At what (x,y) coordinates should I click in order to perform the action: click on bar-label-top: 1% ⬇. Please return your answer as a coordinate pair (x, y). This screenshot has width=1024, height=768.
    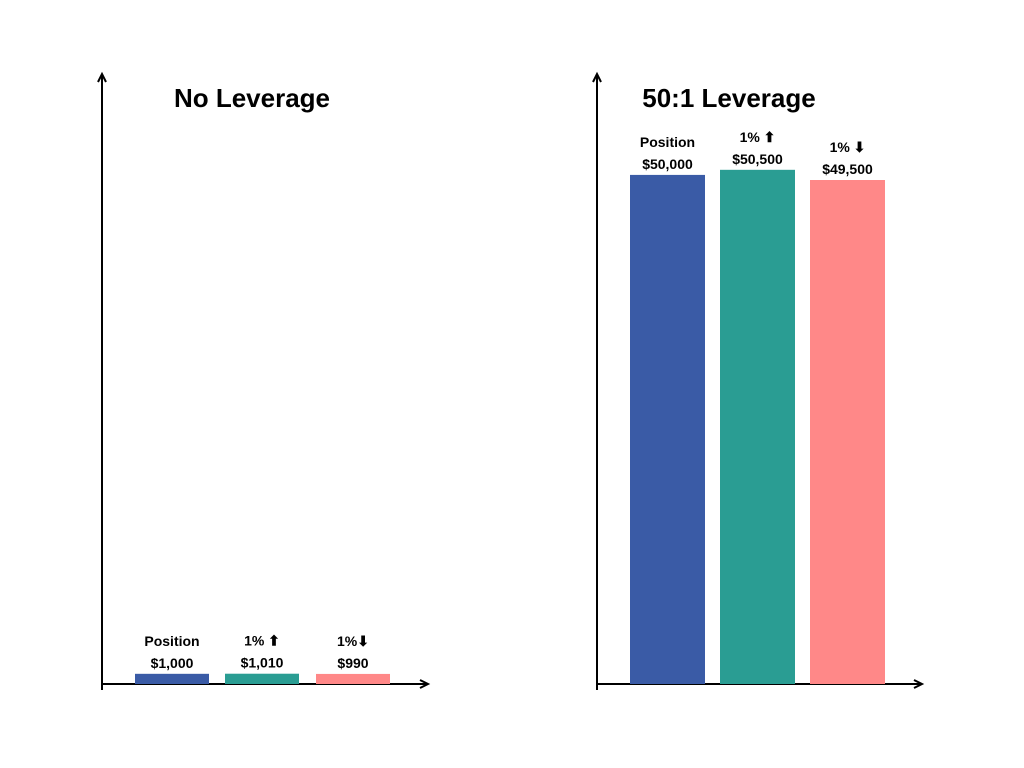
    Looking at the image, I should click on (848, 147).